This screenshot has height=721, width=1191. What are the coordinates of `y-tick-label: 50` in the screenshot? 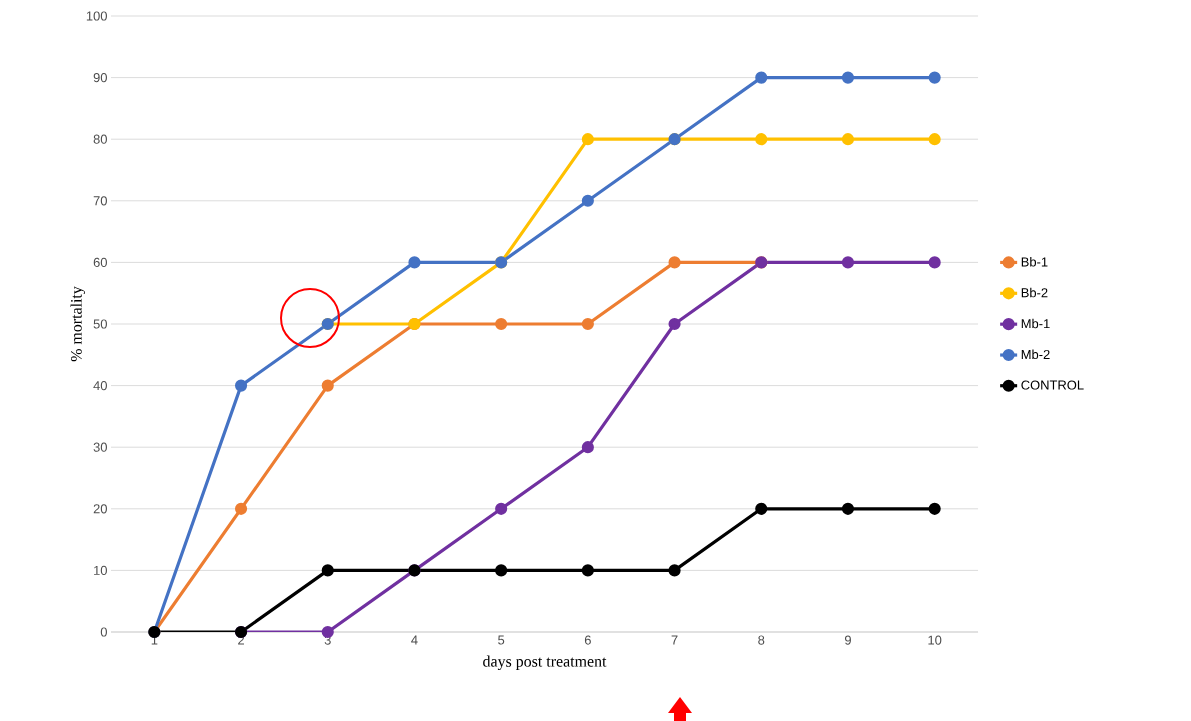 It's located at (100, 324).